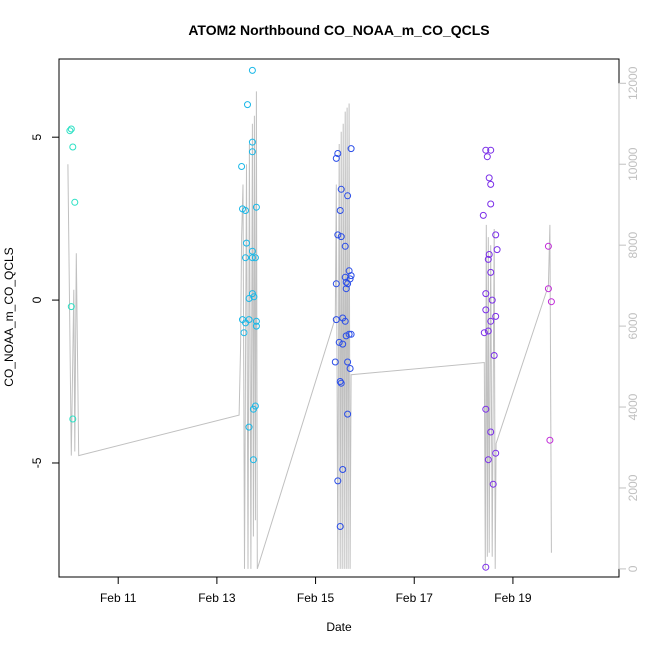 The height and width of the screenshot is (650, 650). Describe the element at coordinates (339, 627) in the screenshot. I see `x-axis-label: Date` at that location.